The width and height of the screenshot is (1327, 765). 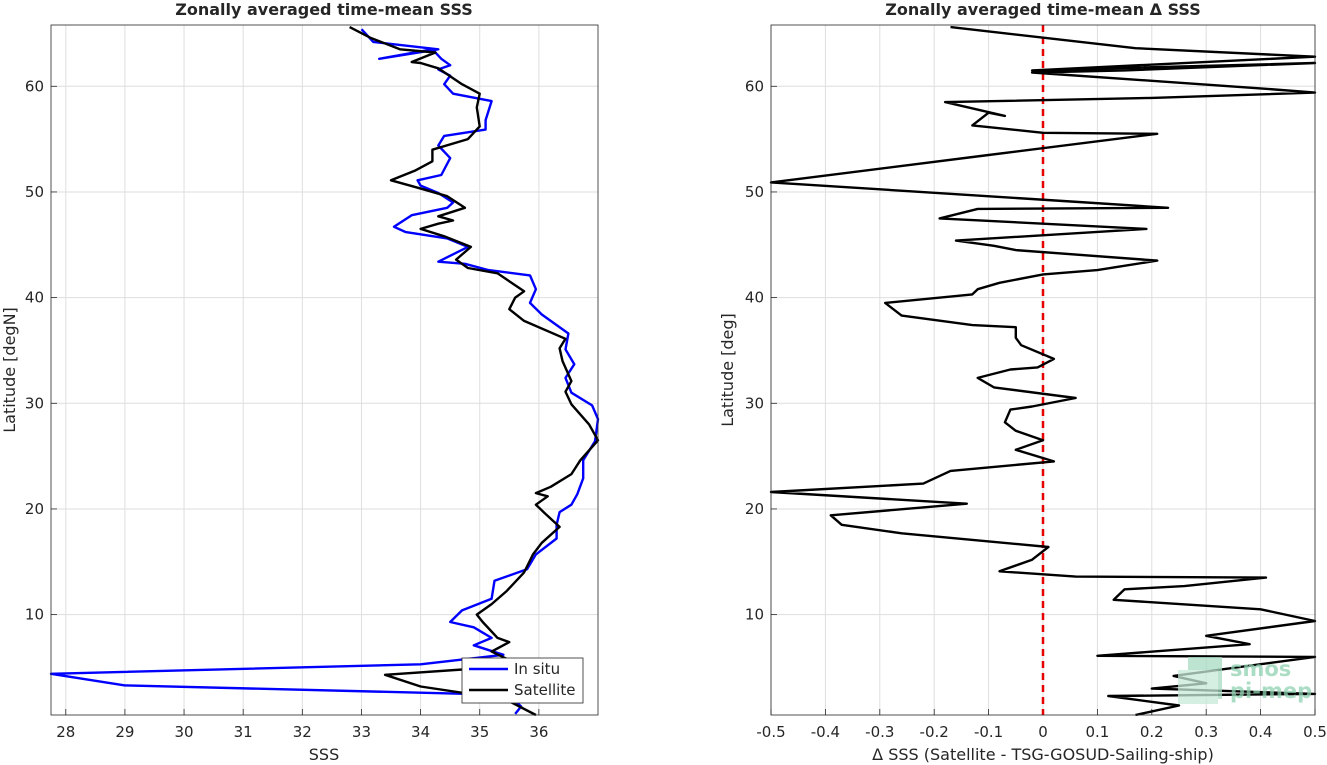 I want to click on legend-label-satellite: Satellite, so click(x=544, y=690).